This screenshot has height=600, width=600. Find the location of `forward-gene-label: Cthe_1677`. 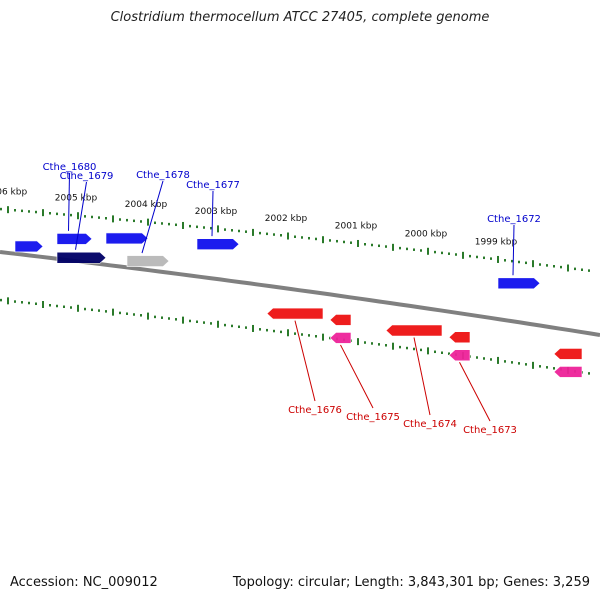

forward-gene-label: Cthe_1677 is located at coordinates (213, 185).